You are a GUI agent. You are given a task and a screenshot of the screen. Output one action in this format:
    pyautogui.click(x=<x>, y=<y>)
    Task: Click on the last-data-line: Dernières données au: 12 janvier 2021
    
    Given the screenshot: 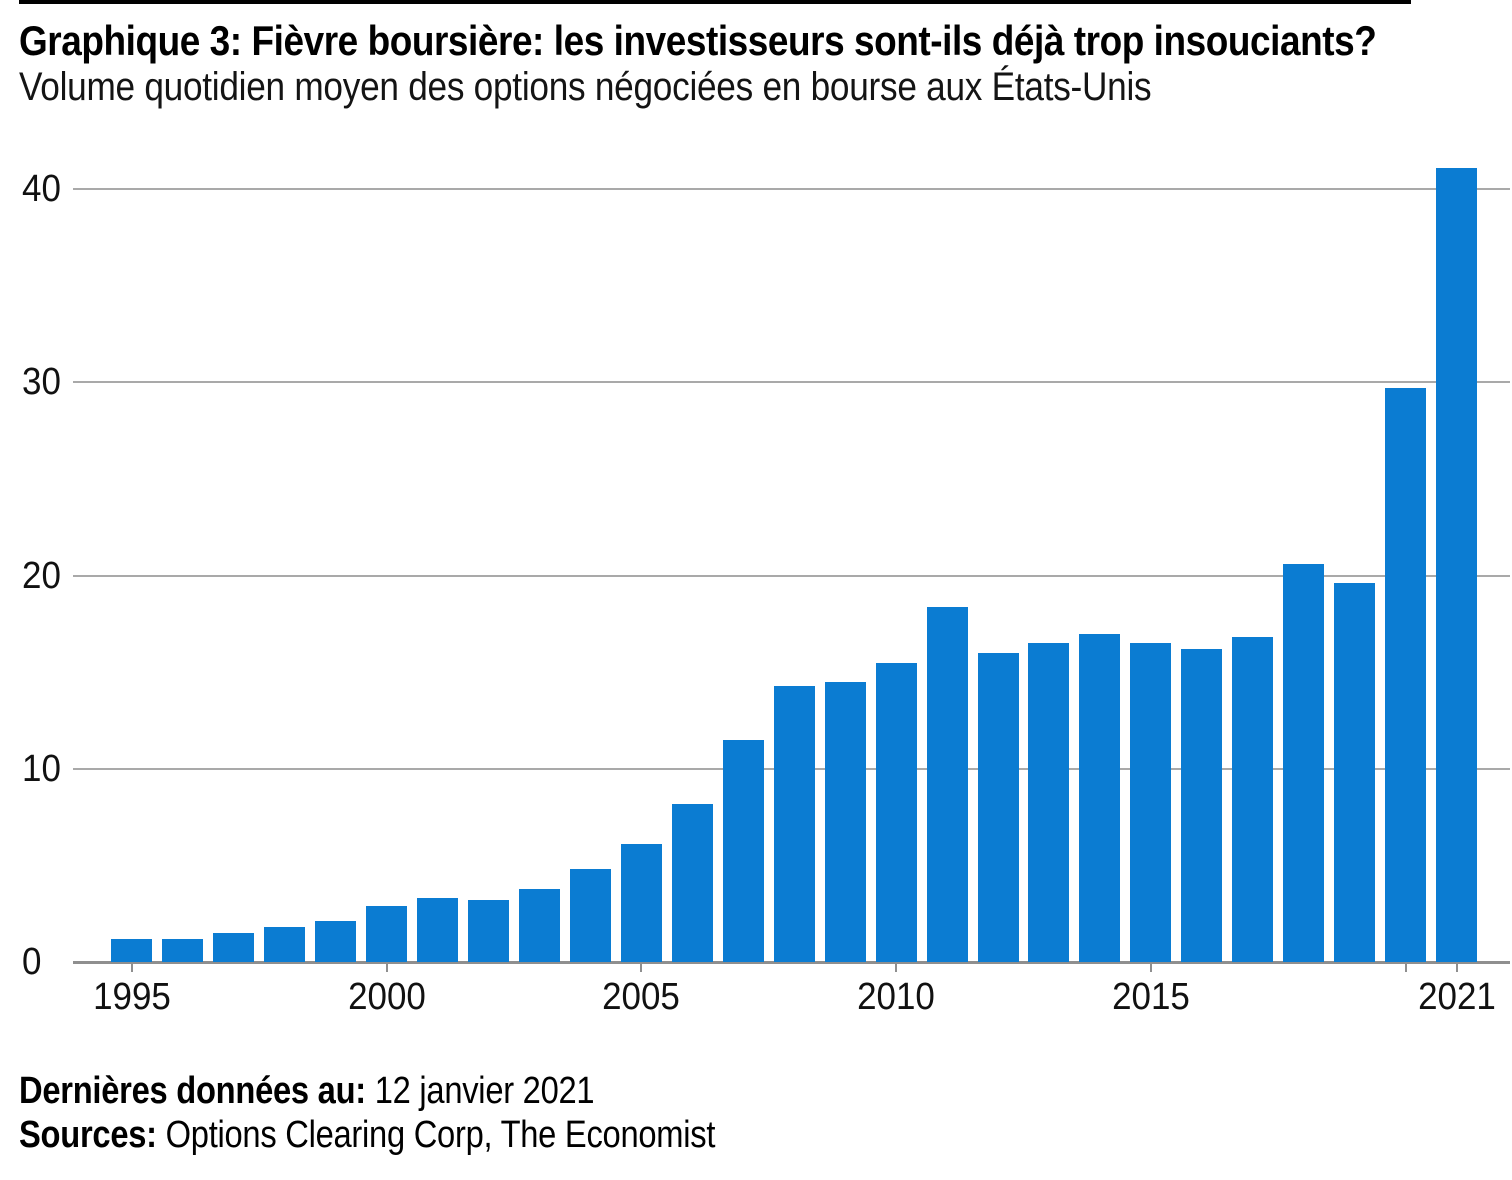 What is the action you would take?
    pyautogui.click(x=307, y=1091)
    